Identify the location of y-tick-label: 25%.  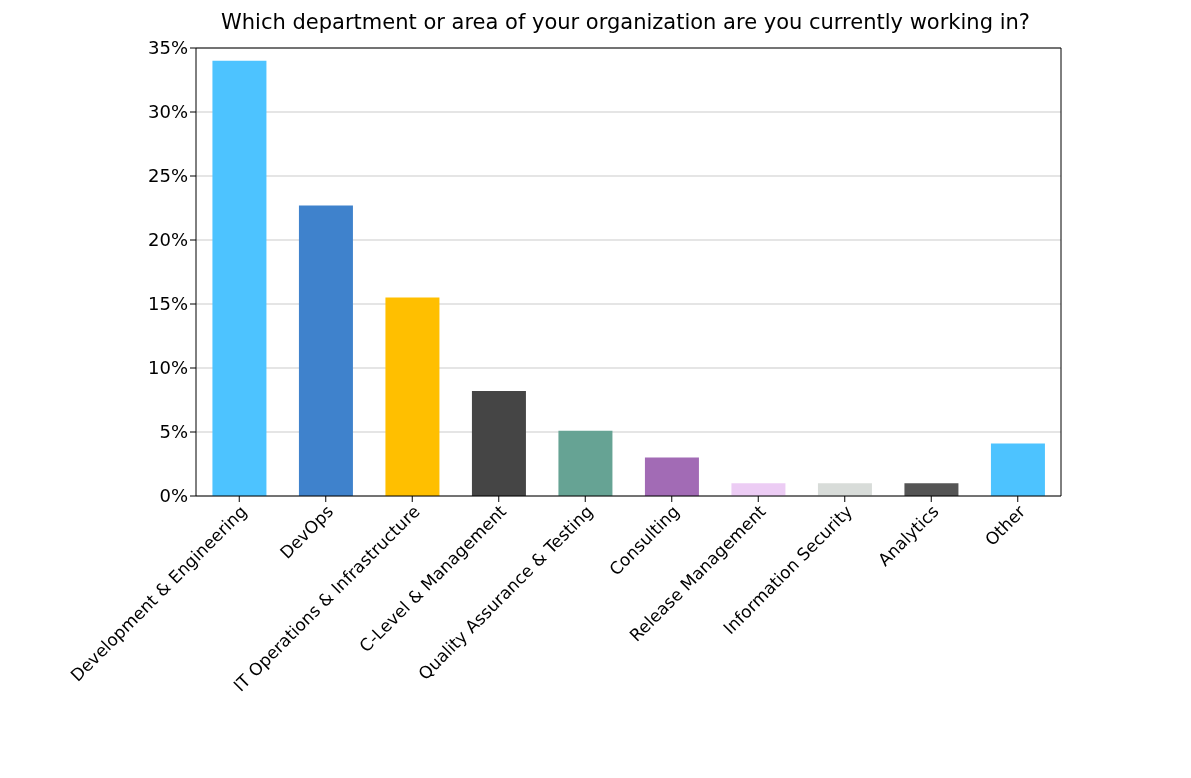
(167, 176).